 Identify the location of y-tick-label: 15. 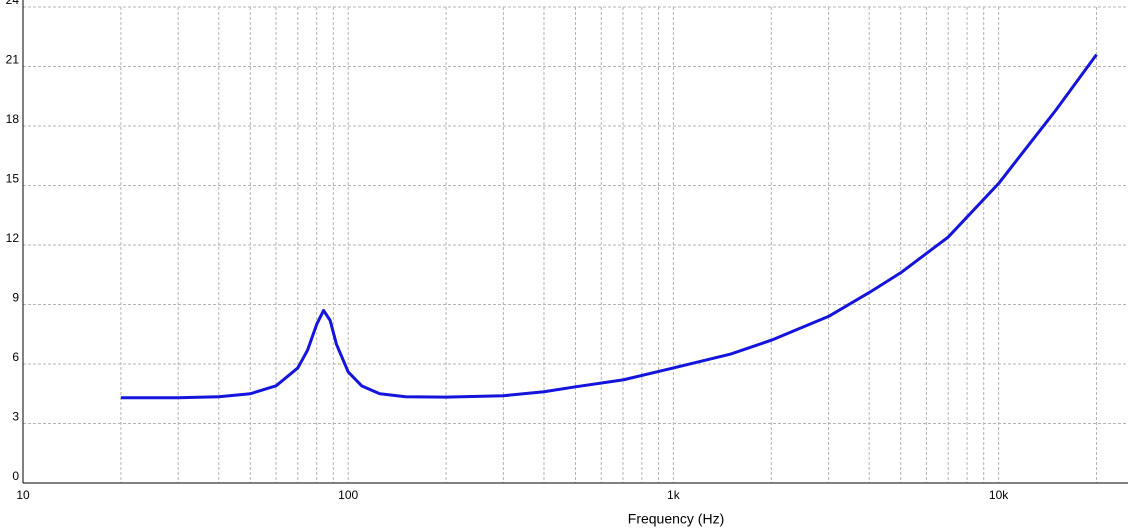
(13, 179).